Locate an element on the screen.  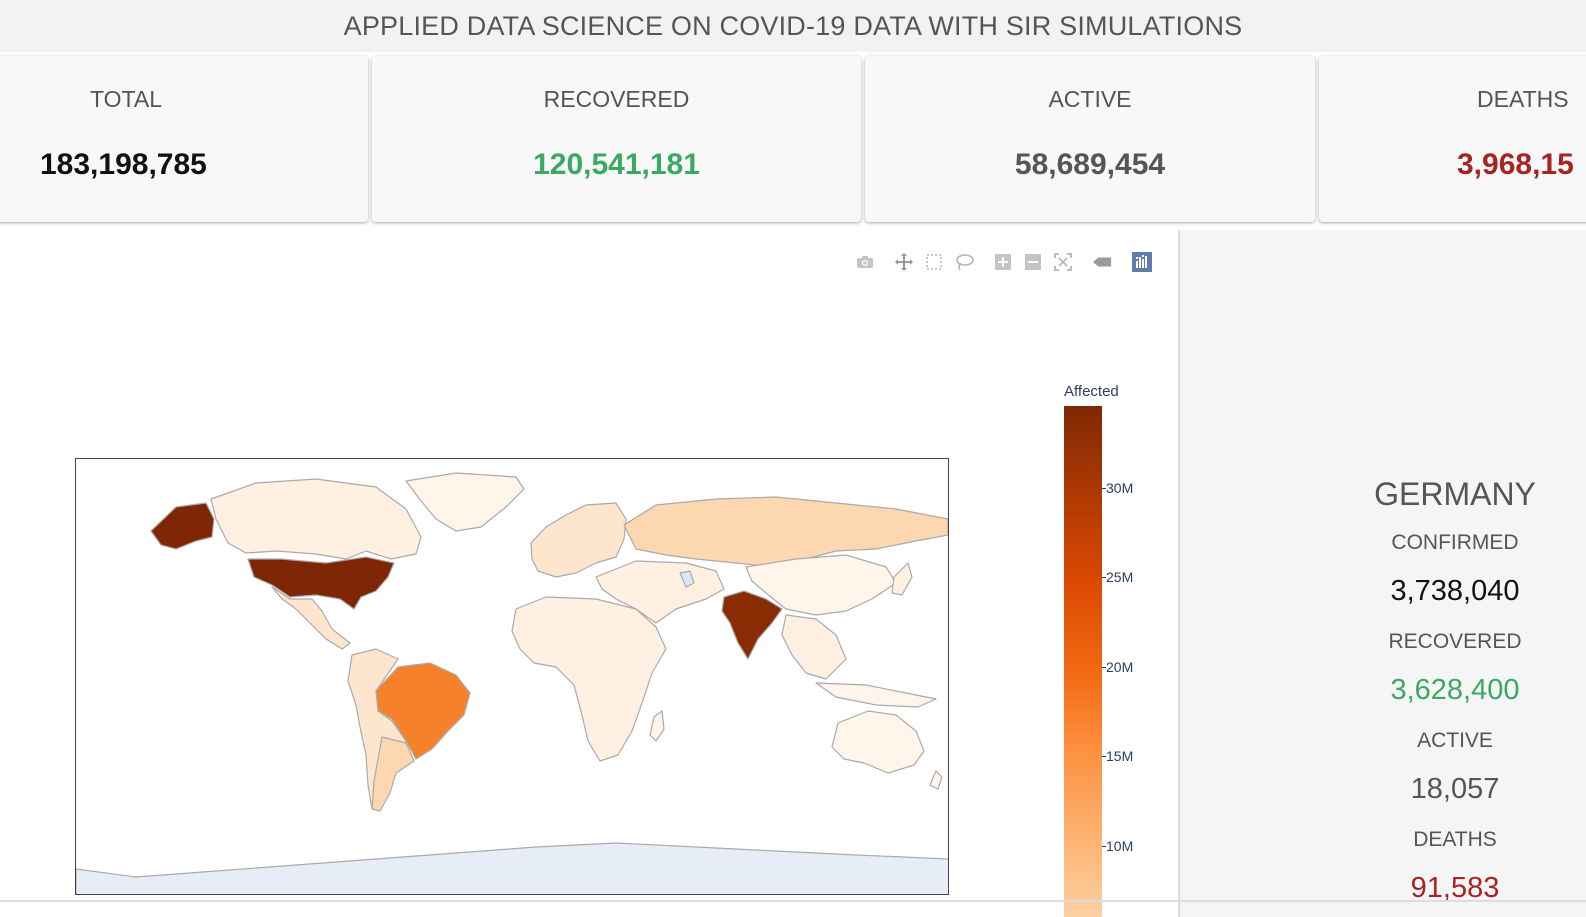
stat-card-deaths: DEATHS 3,968,15 is located at coordinates (1452, 139).